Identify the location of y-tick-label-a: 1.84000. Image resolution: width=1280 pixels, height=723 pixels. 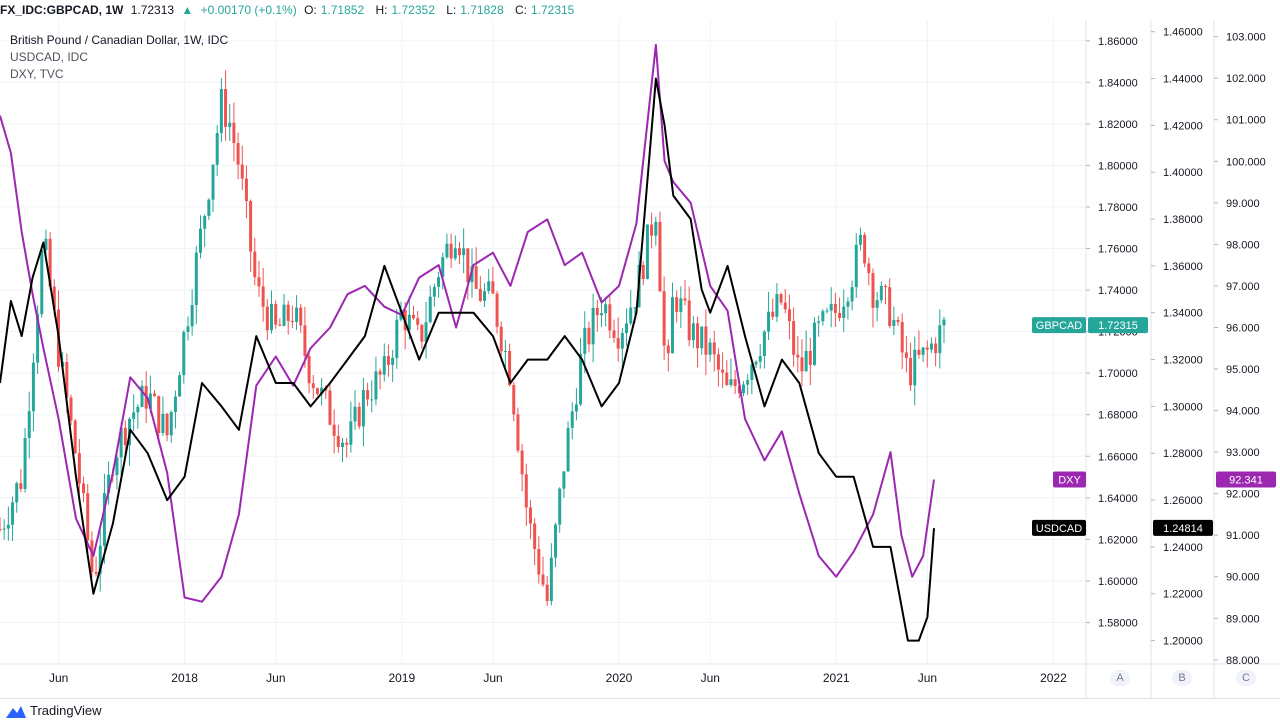
(1118, 83).